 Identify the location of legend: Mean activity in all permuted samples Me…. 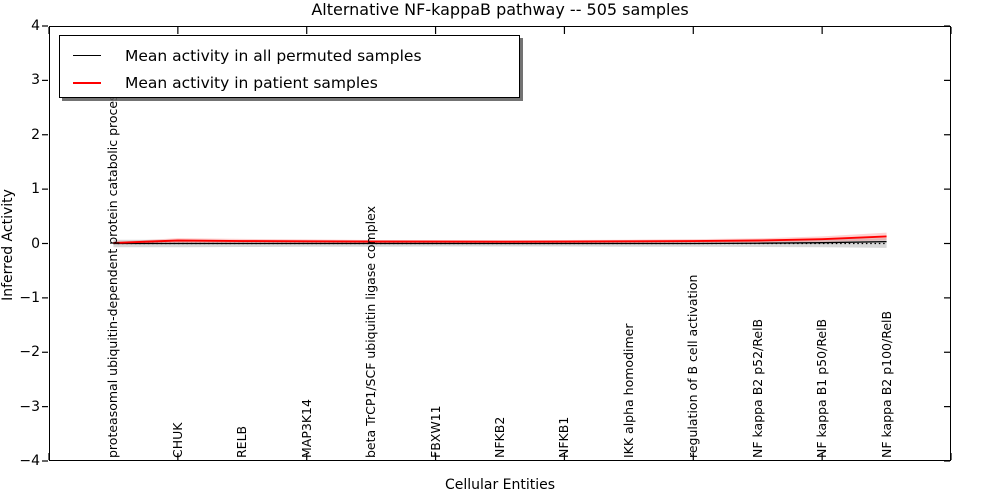
(289, 66).